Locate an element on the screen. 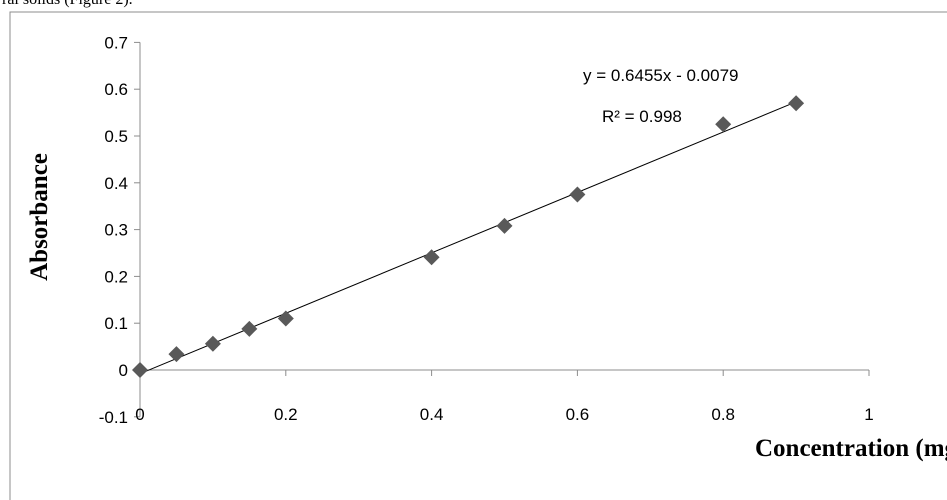 The height and width of the screenshot is (500, 947). y-axis-title: Absorbance is located at coordinates (39, 217).